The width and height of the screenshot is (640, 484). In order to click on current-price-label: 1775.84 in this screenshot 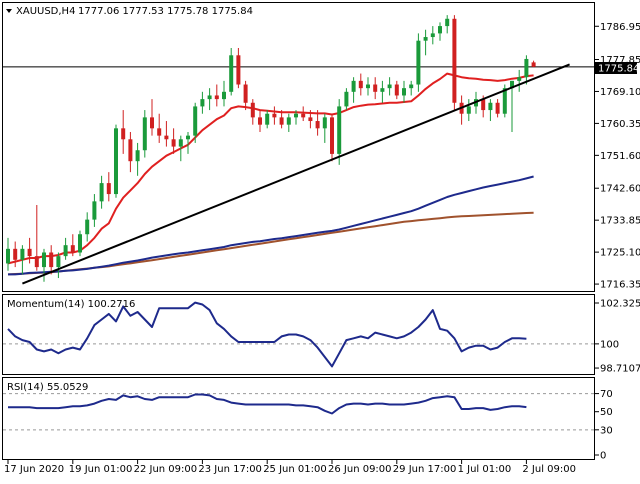, I will do `click(618, 69)`.